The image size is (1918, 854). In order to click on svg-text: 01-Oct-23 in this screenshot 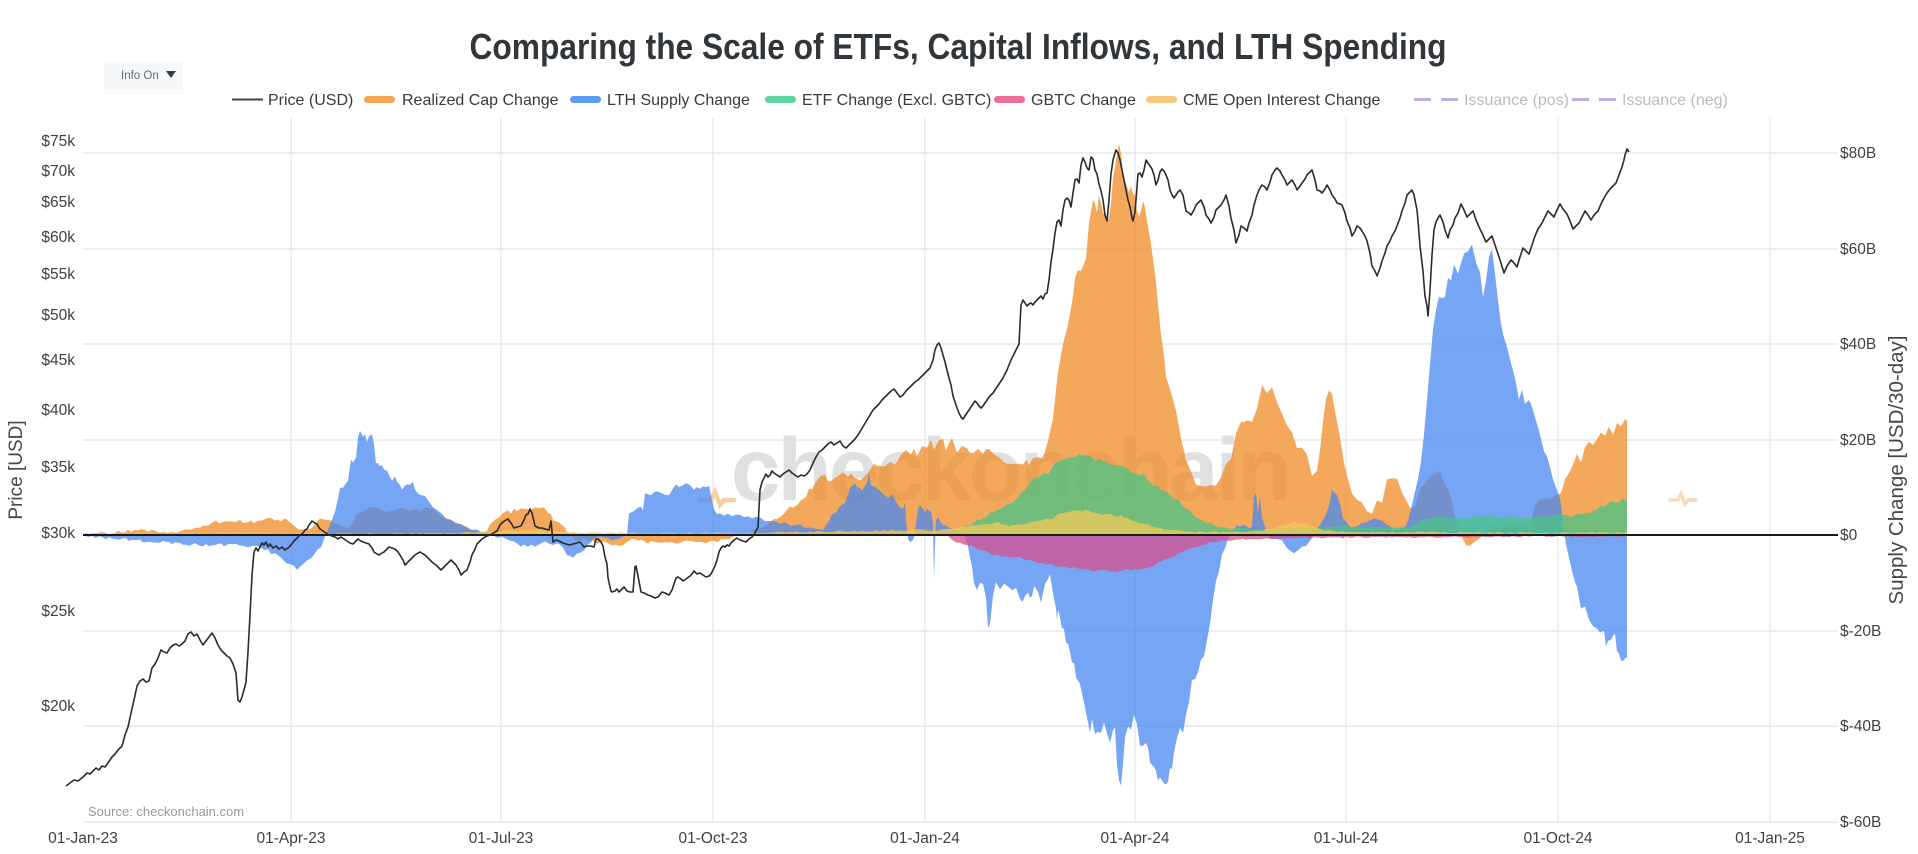, I will do `click(713, 838)`.